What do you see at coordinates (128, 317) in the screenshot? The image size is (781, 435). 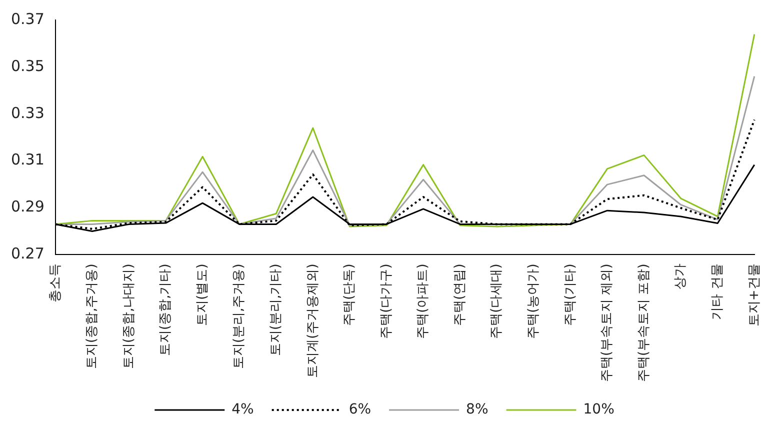 I see `x-tick-label: 토지(종합,나대지)` at bounding box center [128, 317].